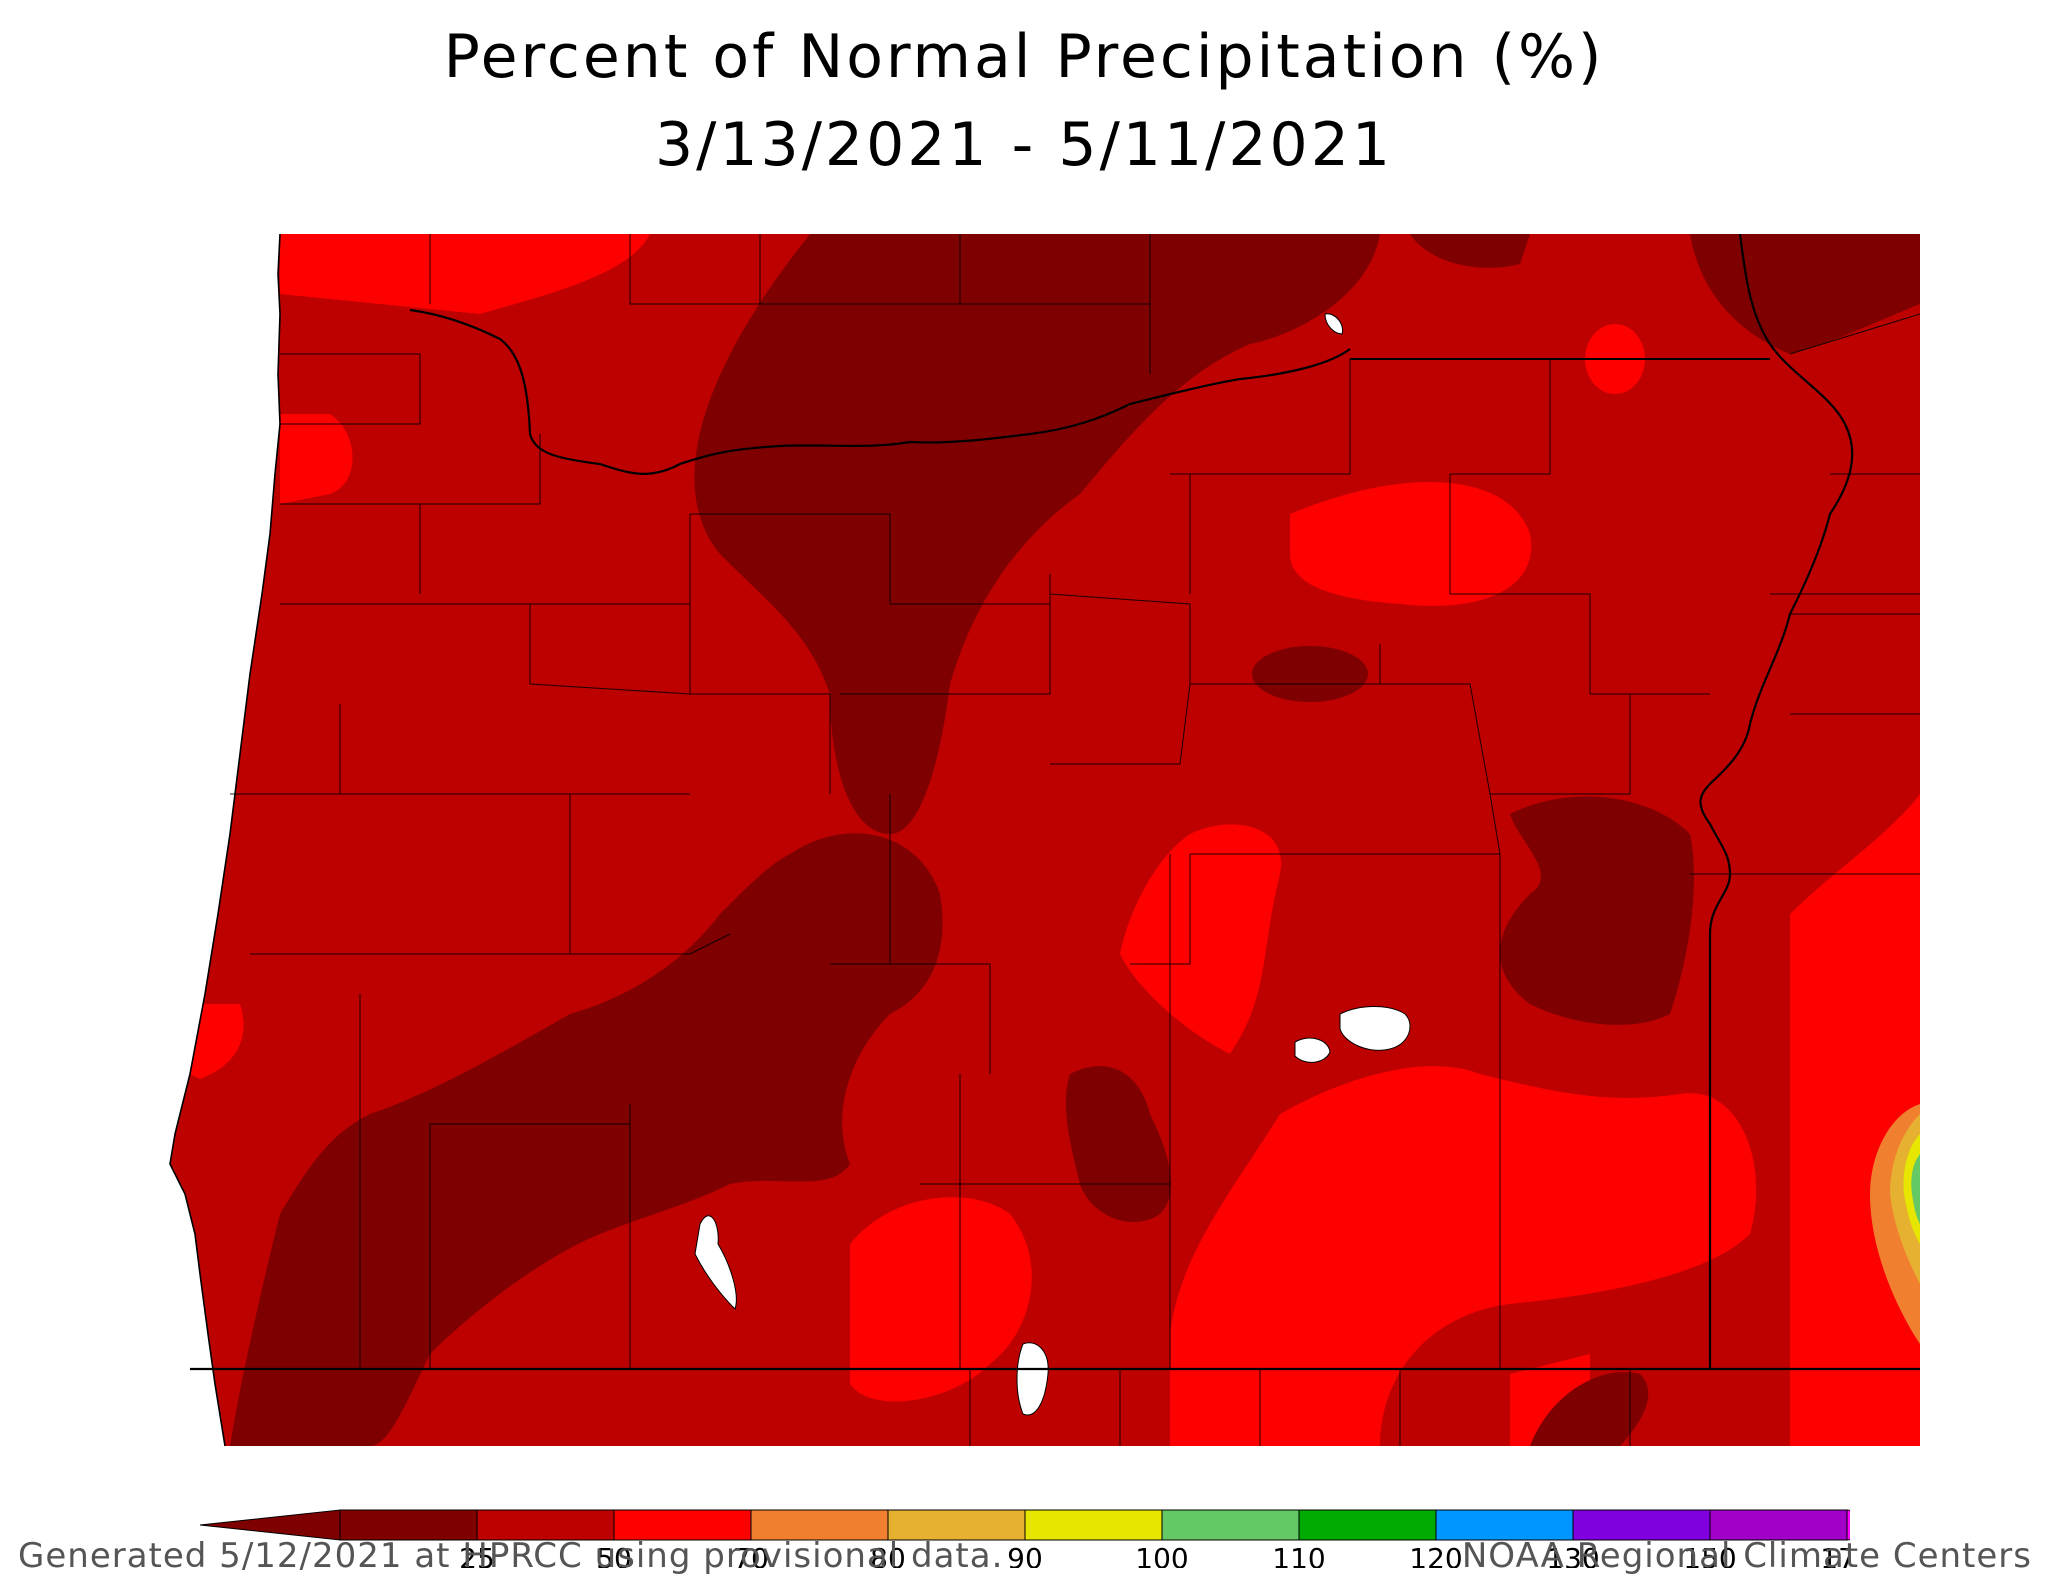 This screenshot has height=1583, width=2048. Describe the element at coordinates (614, 1555) in the screenshot. I see `legend-tick-label: 50` at that location.